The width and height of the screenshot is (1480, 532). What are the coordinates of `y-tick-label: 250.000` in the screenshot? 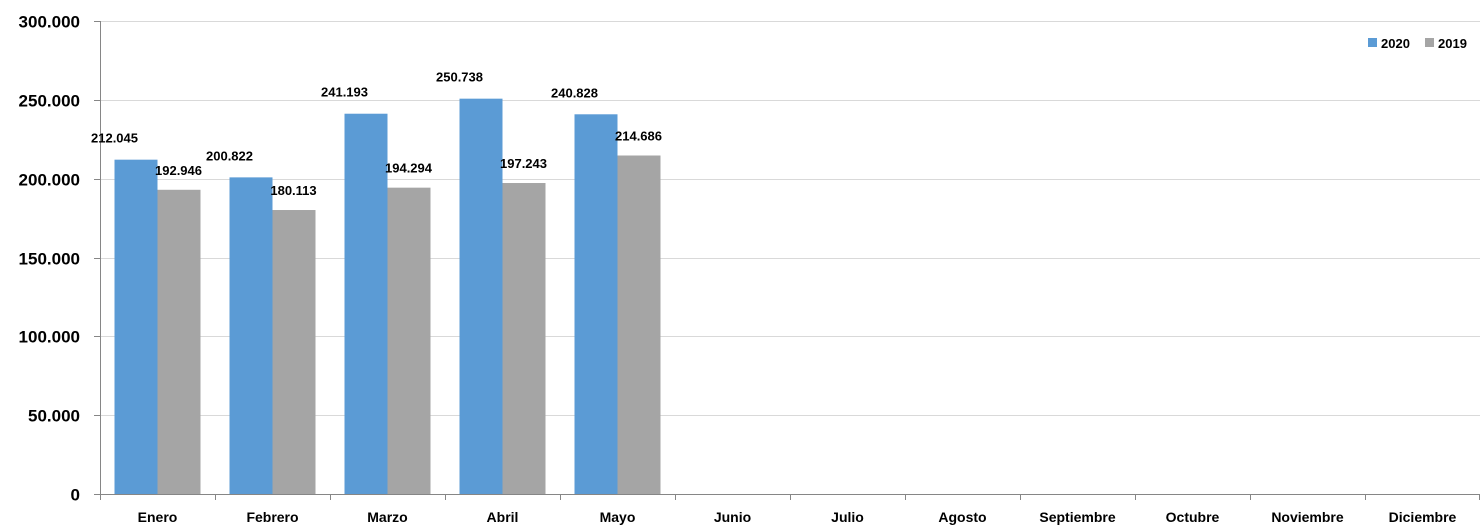 It's located at (49, 101).